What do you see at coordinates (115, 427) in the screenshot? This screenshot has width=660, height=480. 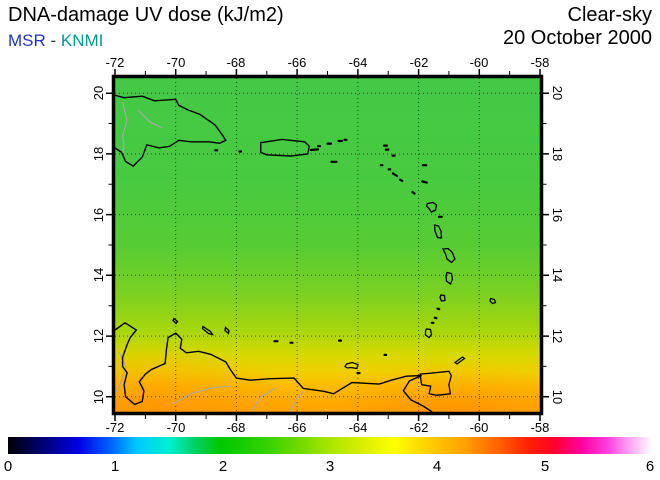 I see `lon-tick-bottom: -72` at bounding box center [115, 427].